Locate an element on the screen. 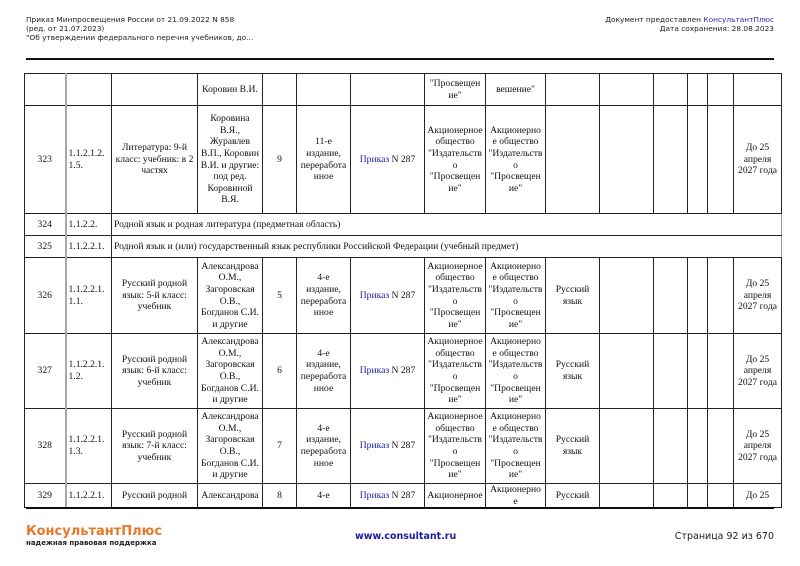 This screenshot has height=566, width=800. table-cell: вешение" is located at coordinates (515, 89).